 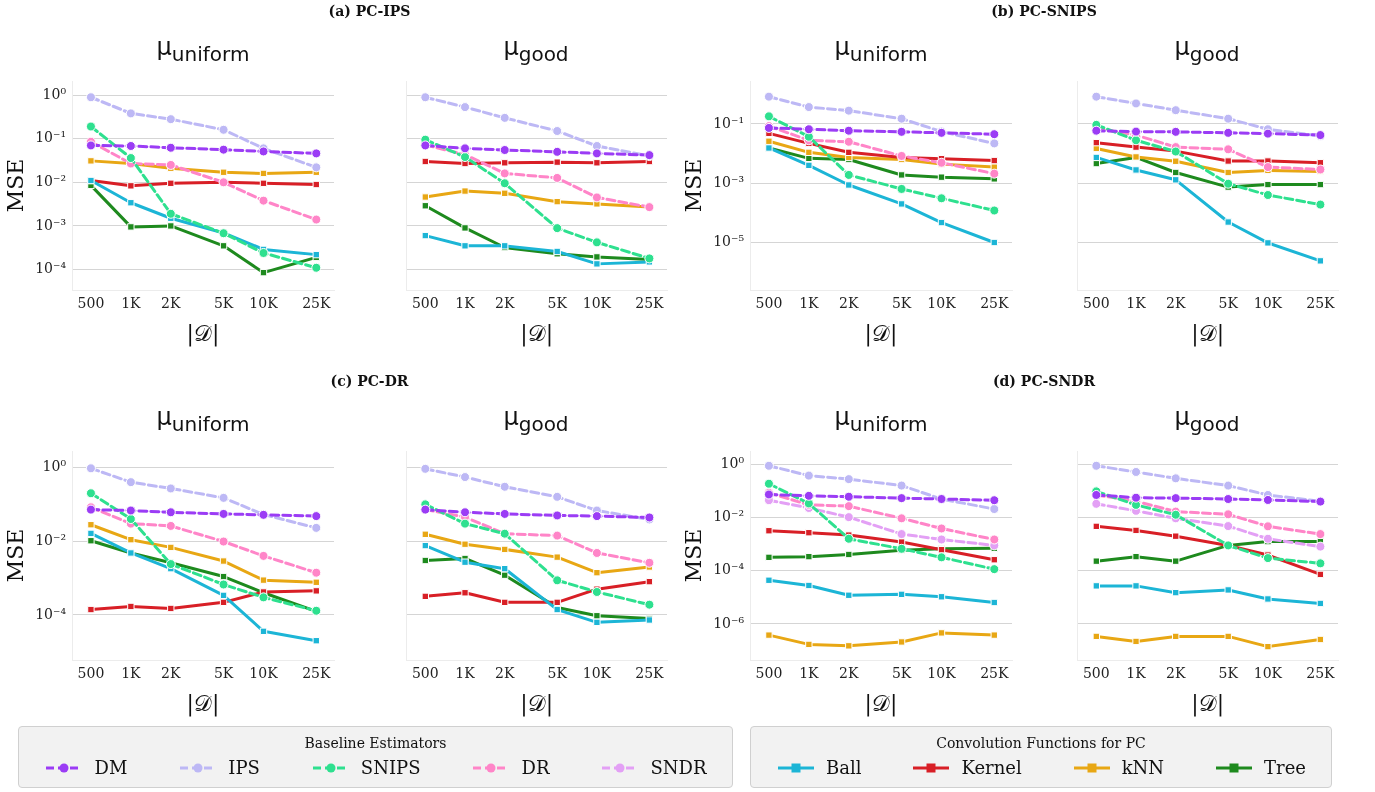 I want to click on legend-title: Convolution Functions for PC, so click(x=1041, y=743).